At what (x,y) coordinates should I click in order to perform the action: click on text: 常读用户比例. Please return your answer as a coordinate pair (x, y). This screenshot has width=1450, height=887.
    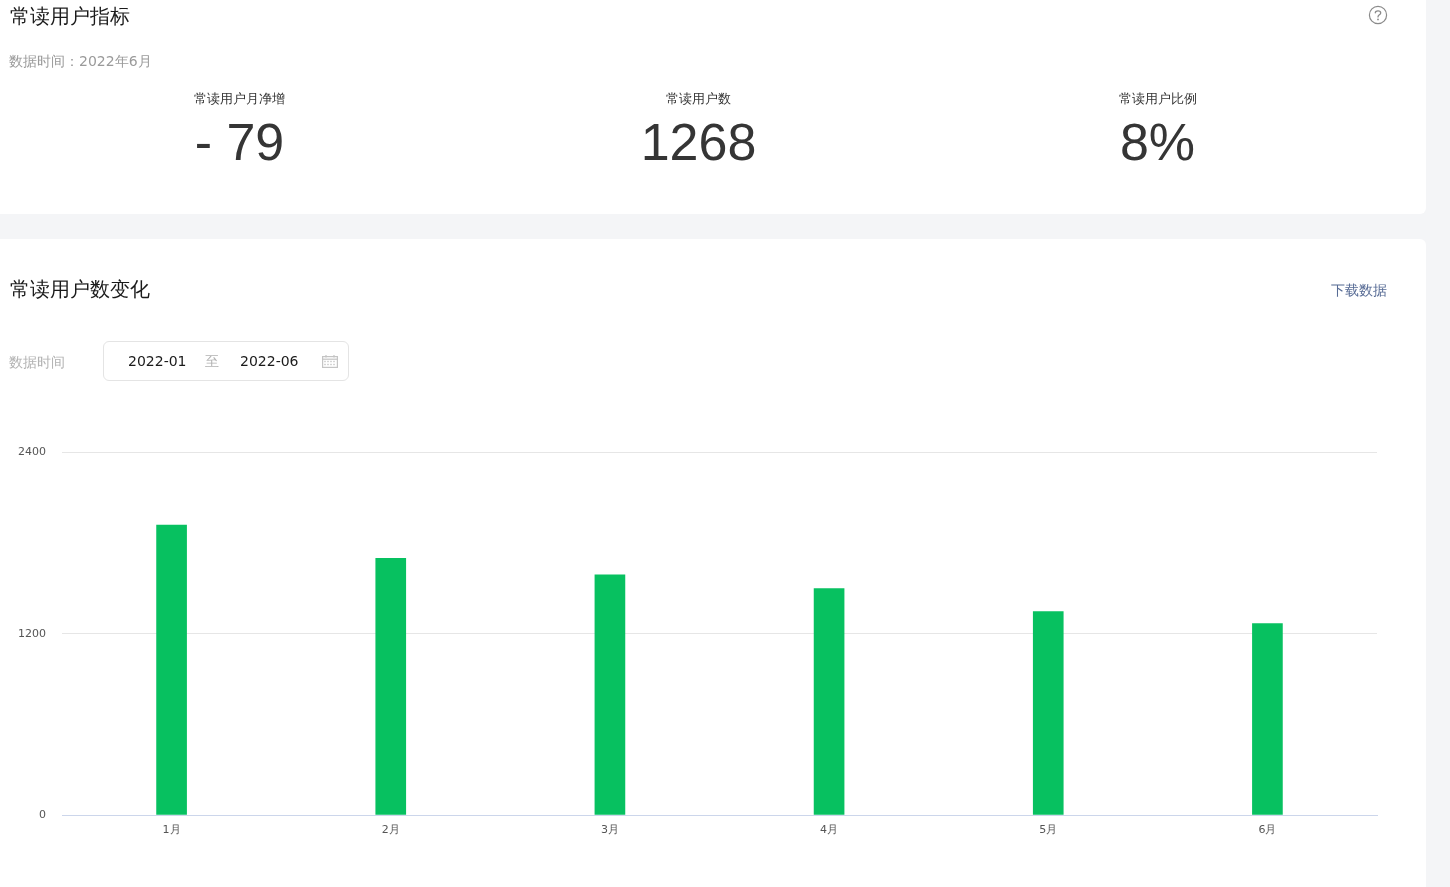
    Looking at the image, I should click on (1157, 99).